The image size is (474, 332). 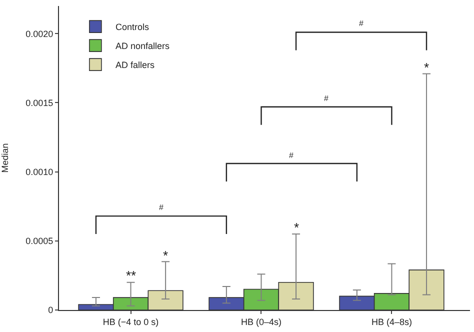 I want to click on y-tick-label: 0.0005, so click(x=40, y=241).